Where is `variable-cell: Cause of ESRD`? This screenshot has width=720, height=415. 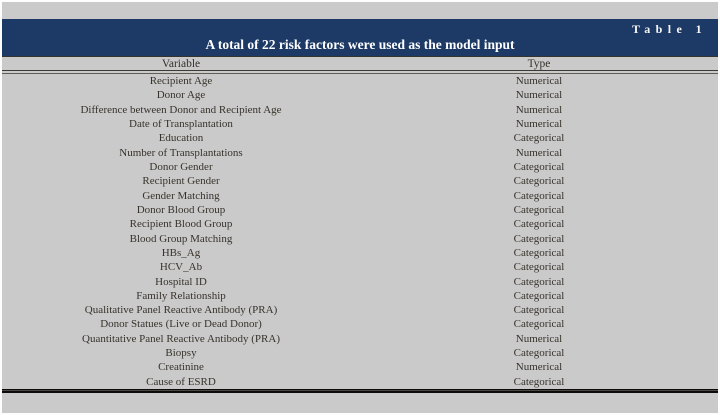 variable-cell: Cause of ESRD is located at coordinates (181, 381).